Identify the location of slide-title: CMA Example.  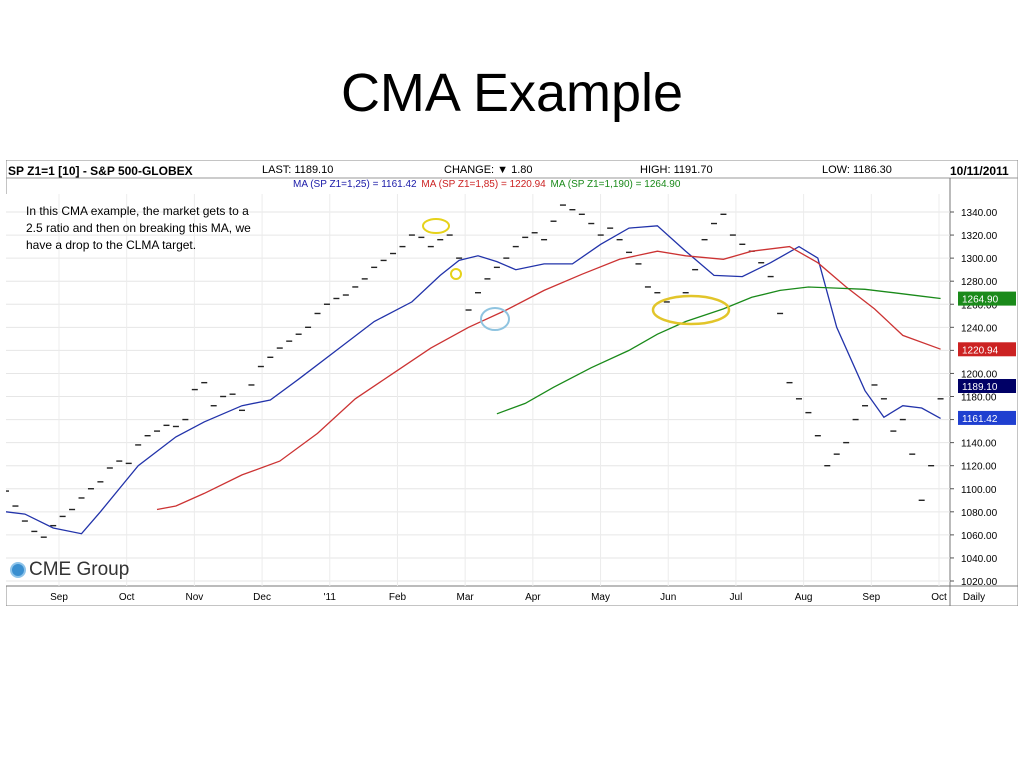
(512, 93).